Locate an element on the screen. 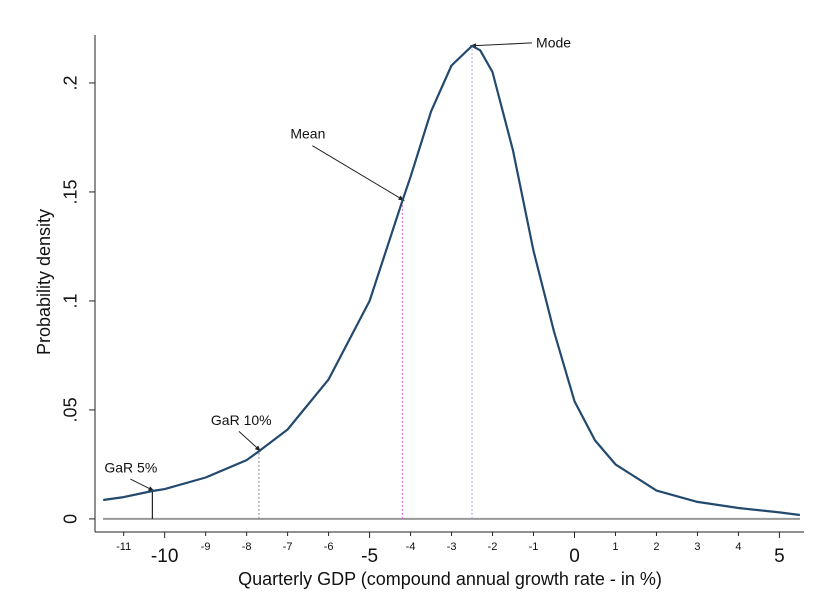 This screenshot has height=608, width=819. annotation: Mode is located at coordinates (553, 43).